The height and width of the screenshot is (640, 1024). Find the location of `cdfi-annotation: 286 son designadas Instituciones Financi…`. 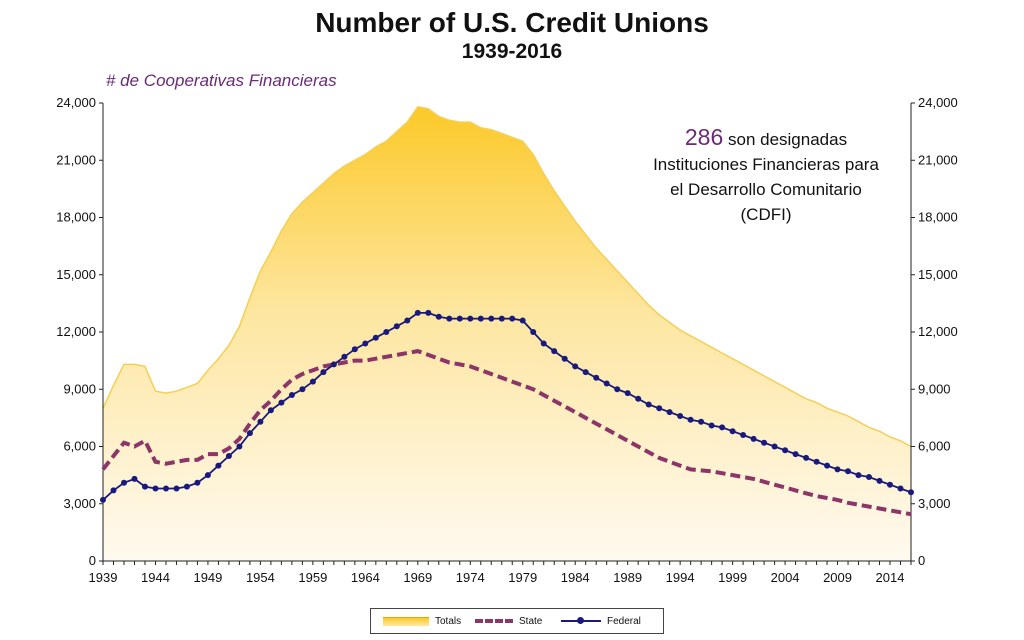

cdfi-annotation: 286 son designadas Instituciones Financi… is located at coordinates (766, 176).